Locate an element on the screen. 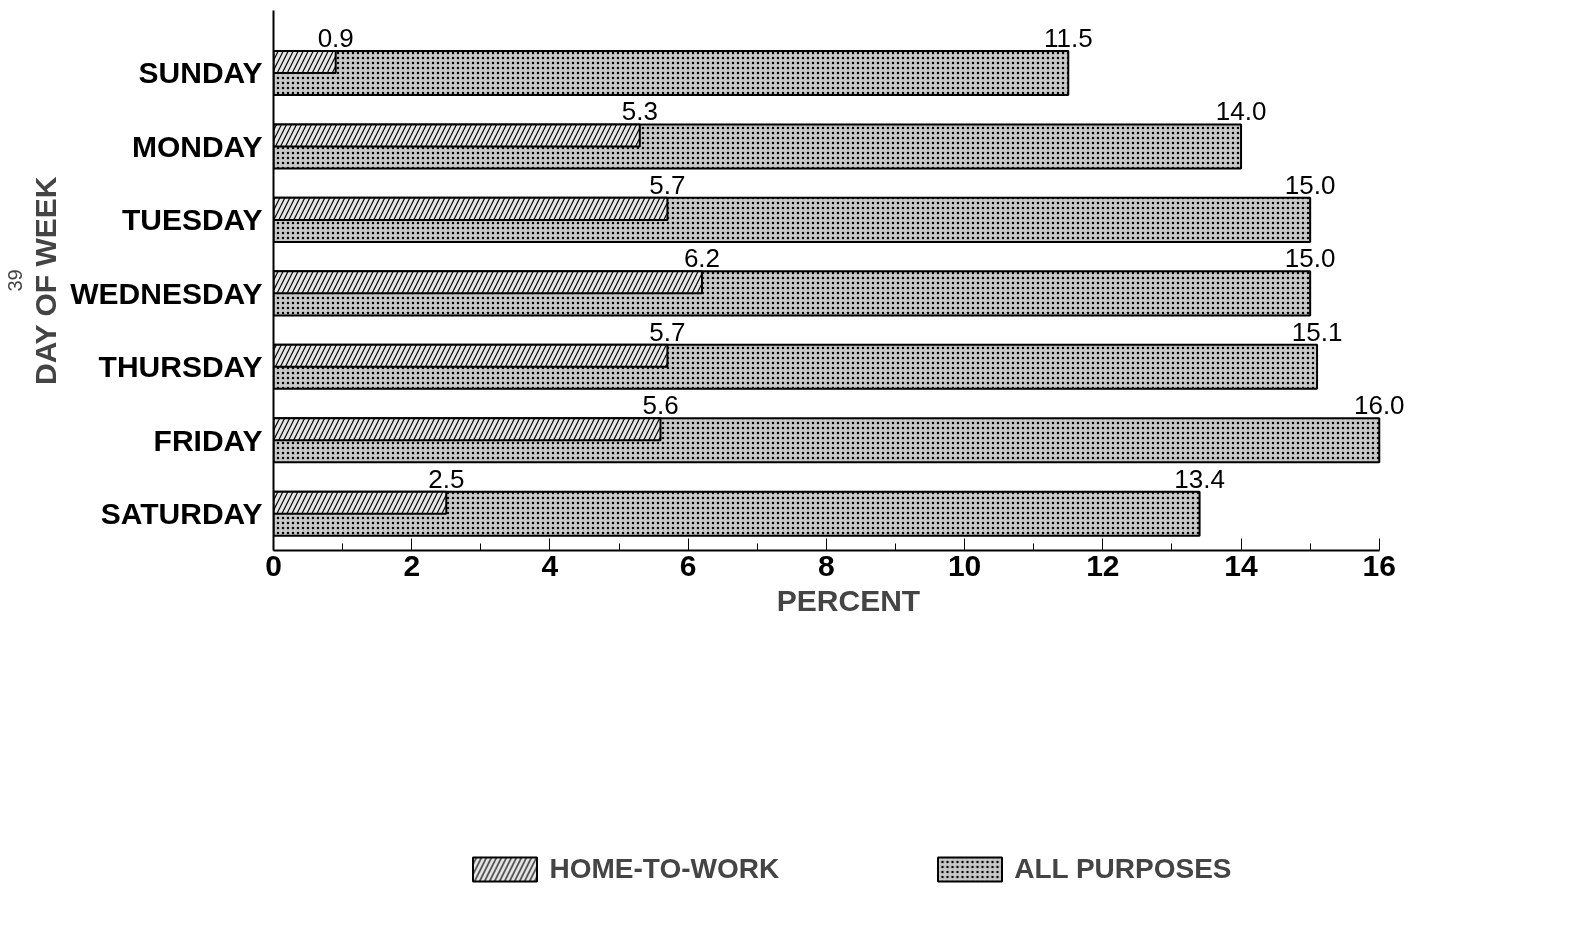 The image size is (1592, 931). text: 39 is located at coordinates (14, 280).